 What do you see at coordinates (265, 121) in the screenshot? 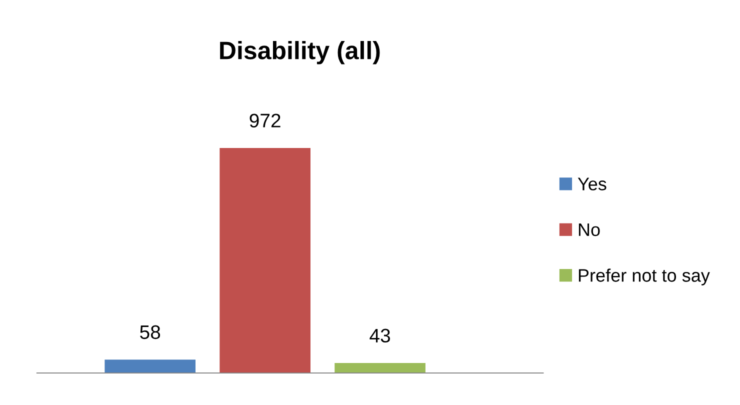
I see `data-label: 972` at bounding box center [265, 121].